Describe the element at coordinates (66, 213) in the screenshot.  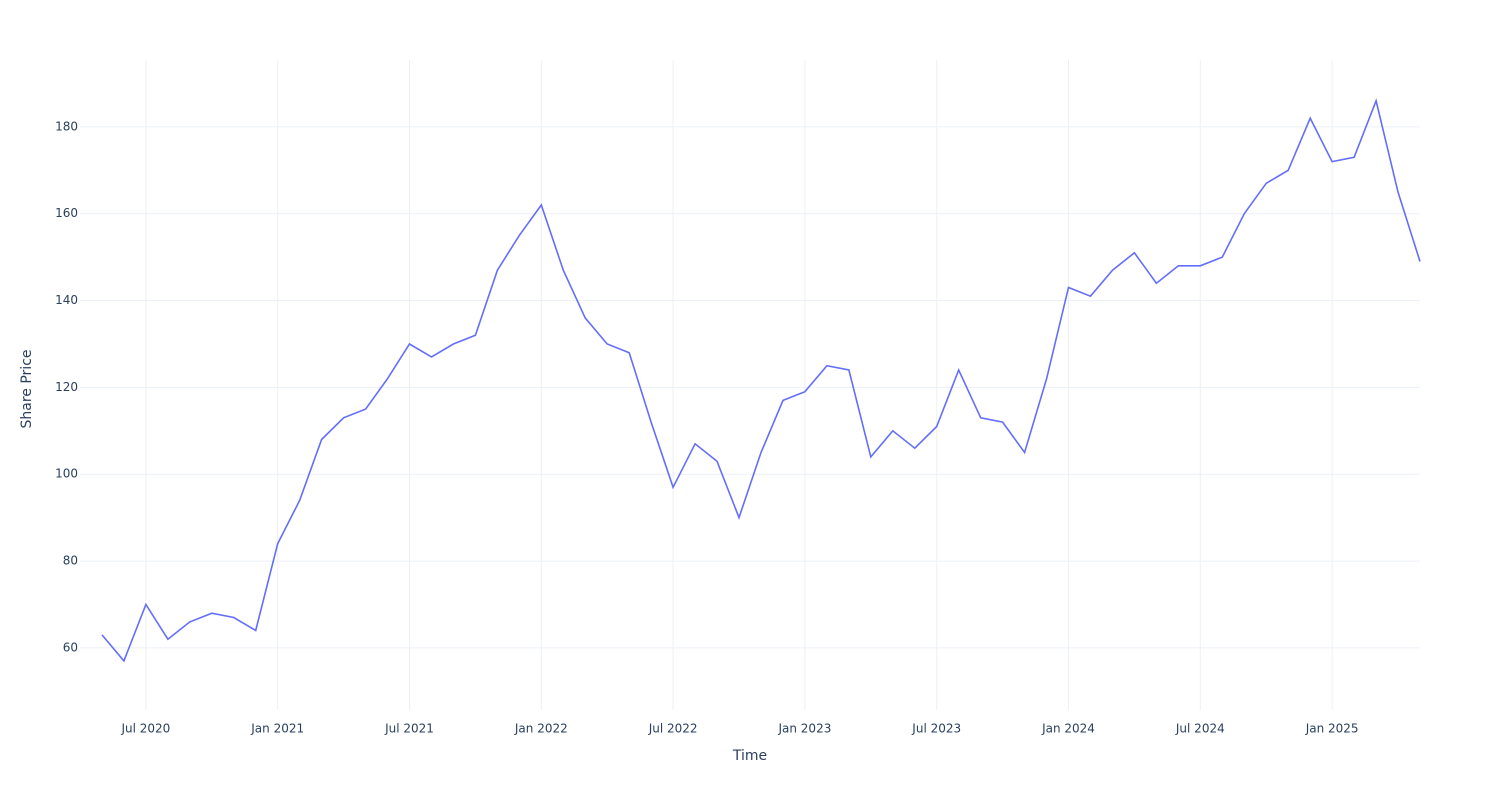
I see `y-tick-label: 160` at that location.